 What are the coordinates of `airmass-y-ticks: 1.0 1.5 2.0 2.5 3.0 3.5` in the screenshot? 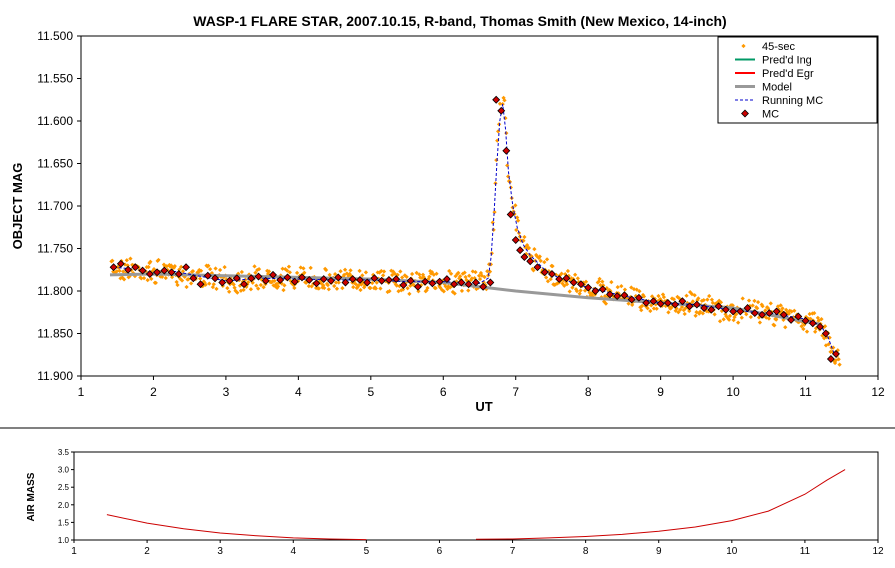 It's located at (66, 496).